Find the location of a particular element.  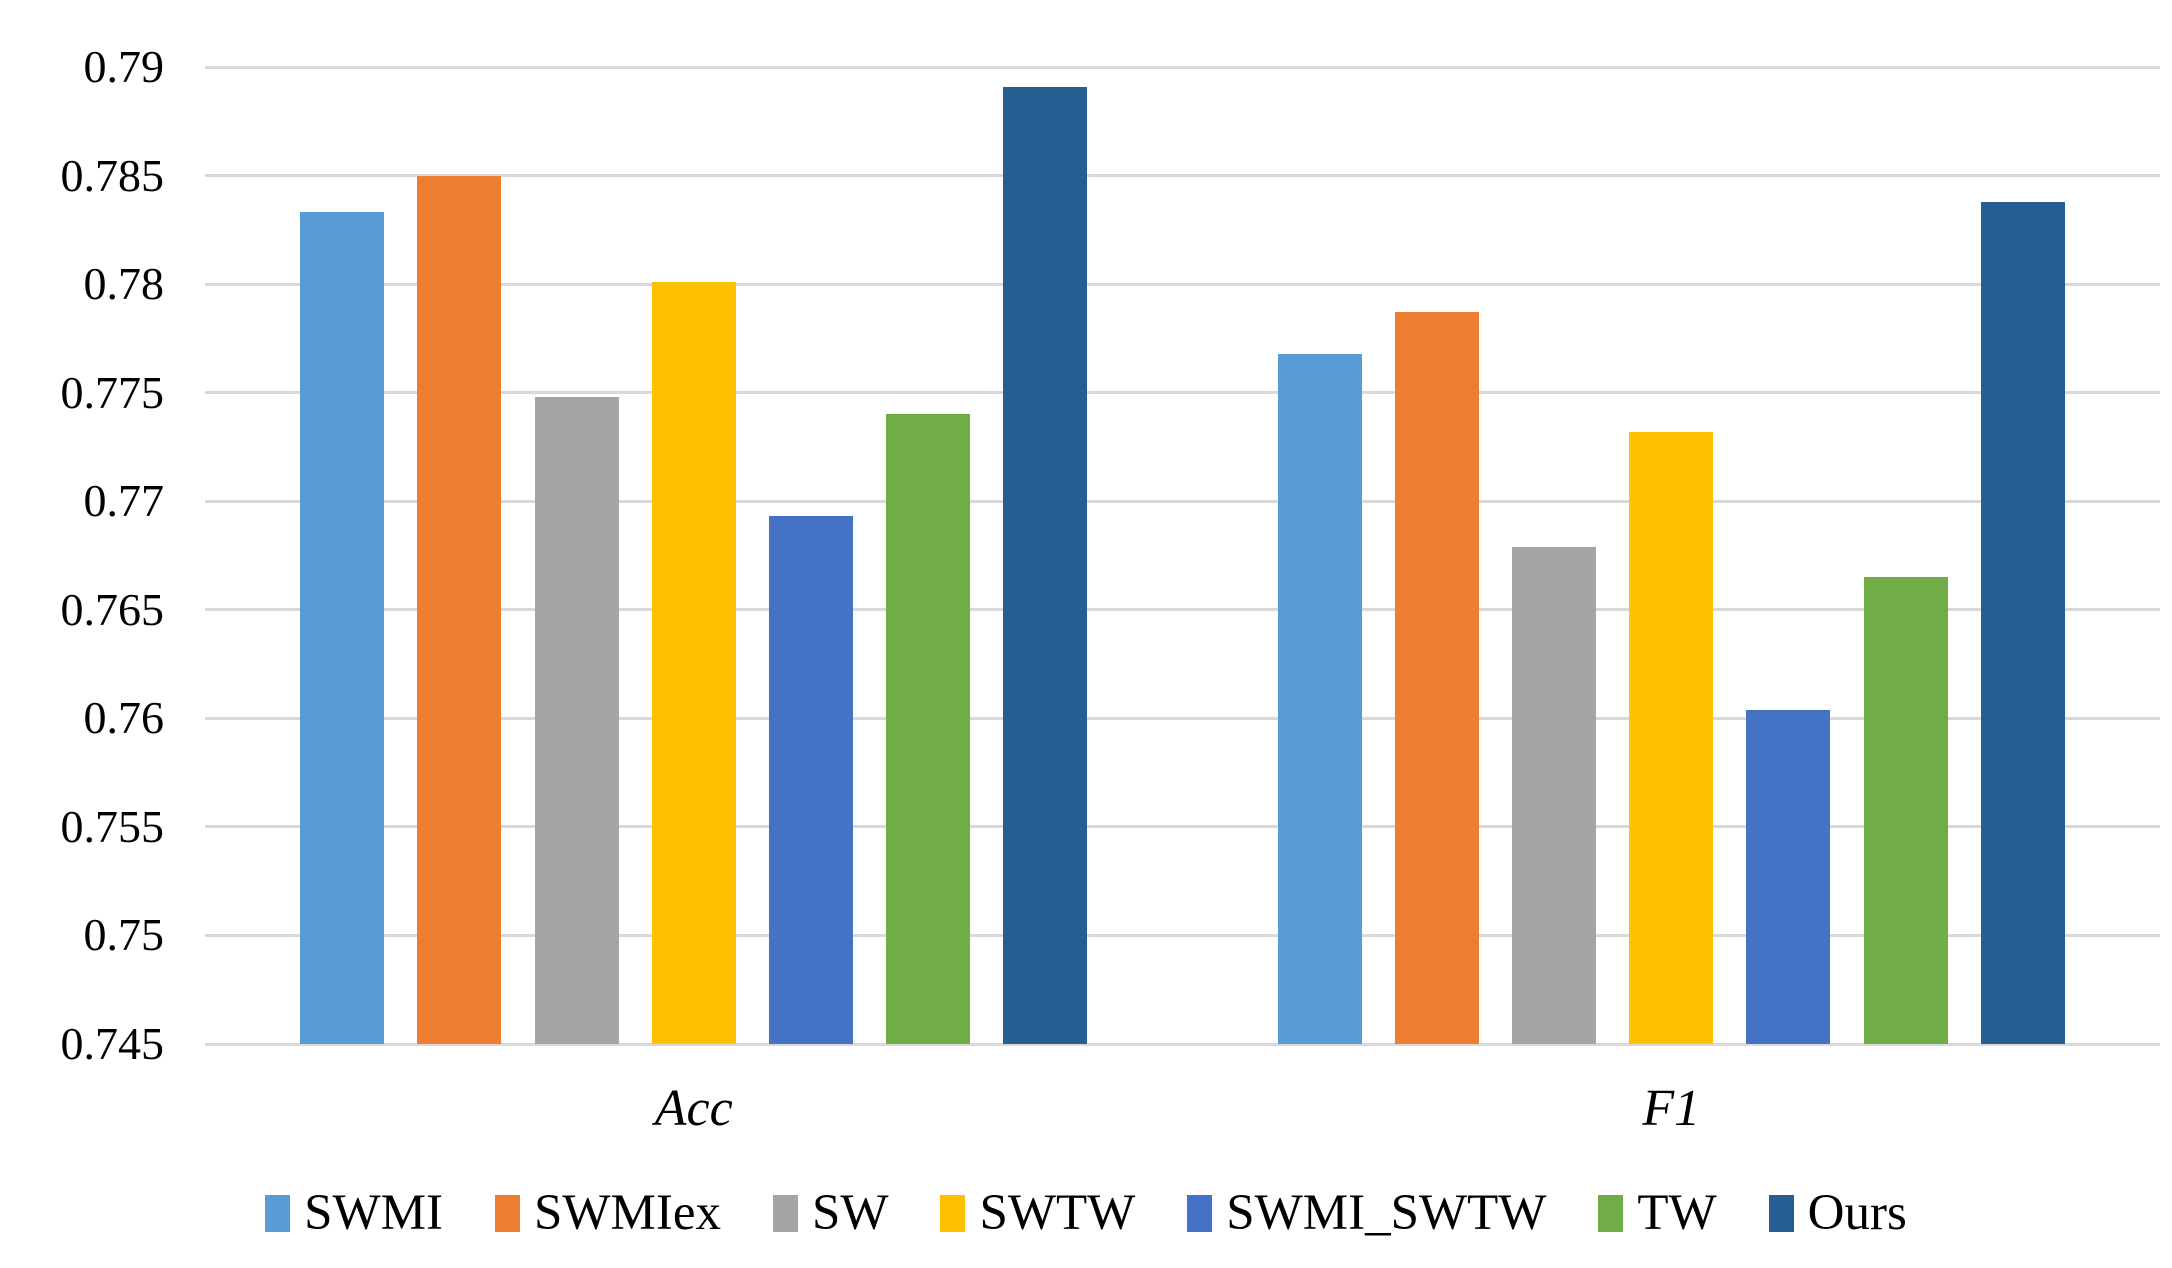

x-category-label-acc: Acc is located at coordinates (693, 1108).